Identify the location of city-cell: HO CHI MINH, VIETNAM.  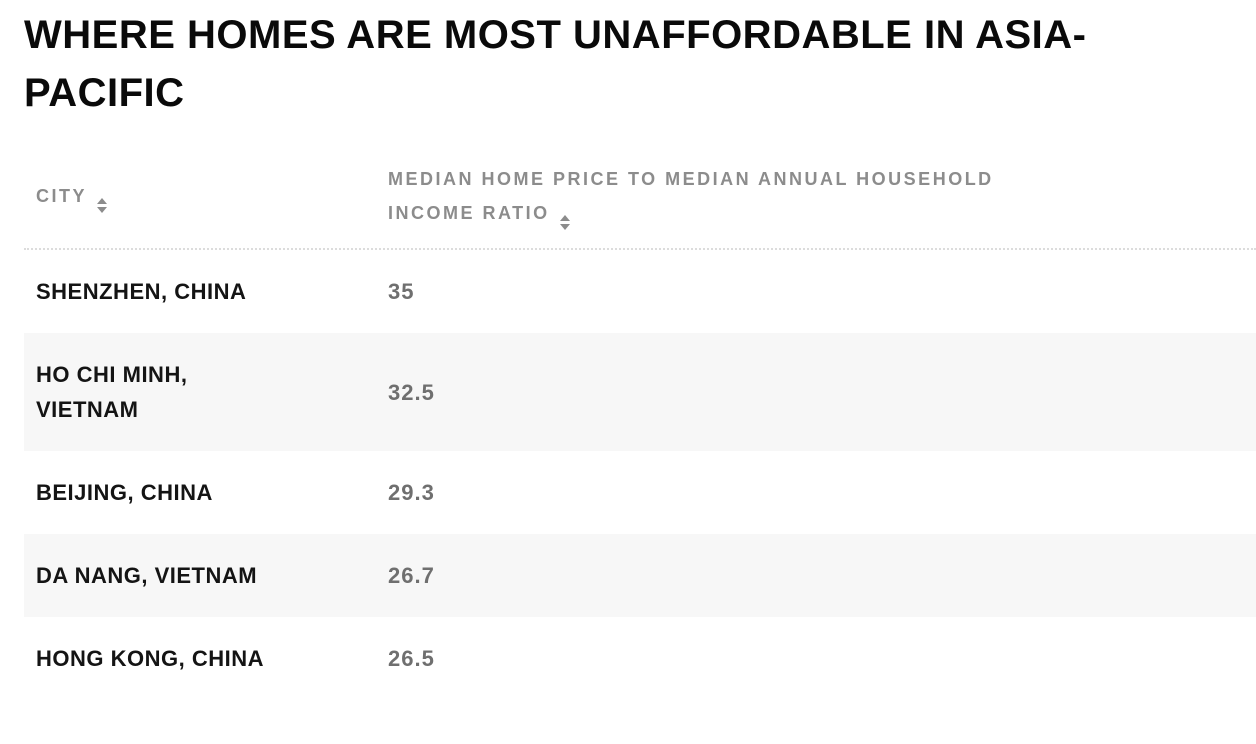
(112, 392).